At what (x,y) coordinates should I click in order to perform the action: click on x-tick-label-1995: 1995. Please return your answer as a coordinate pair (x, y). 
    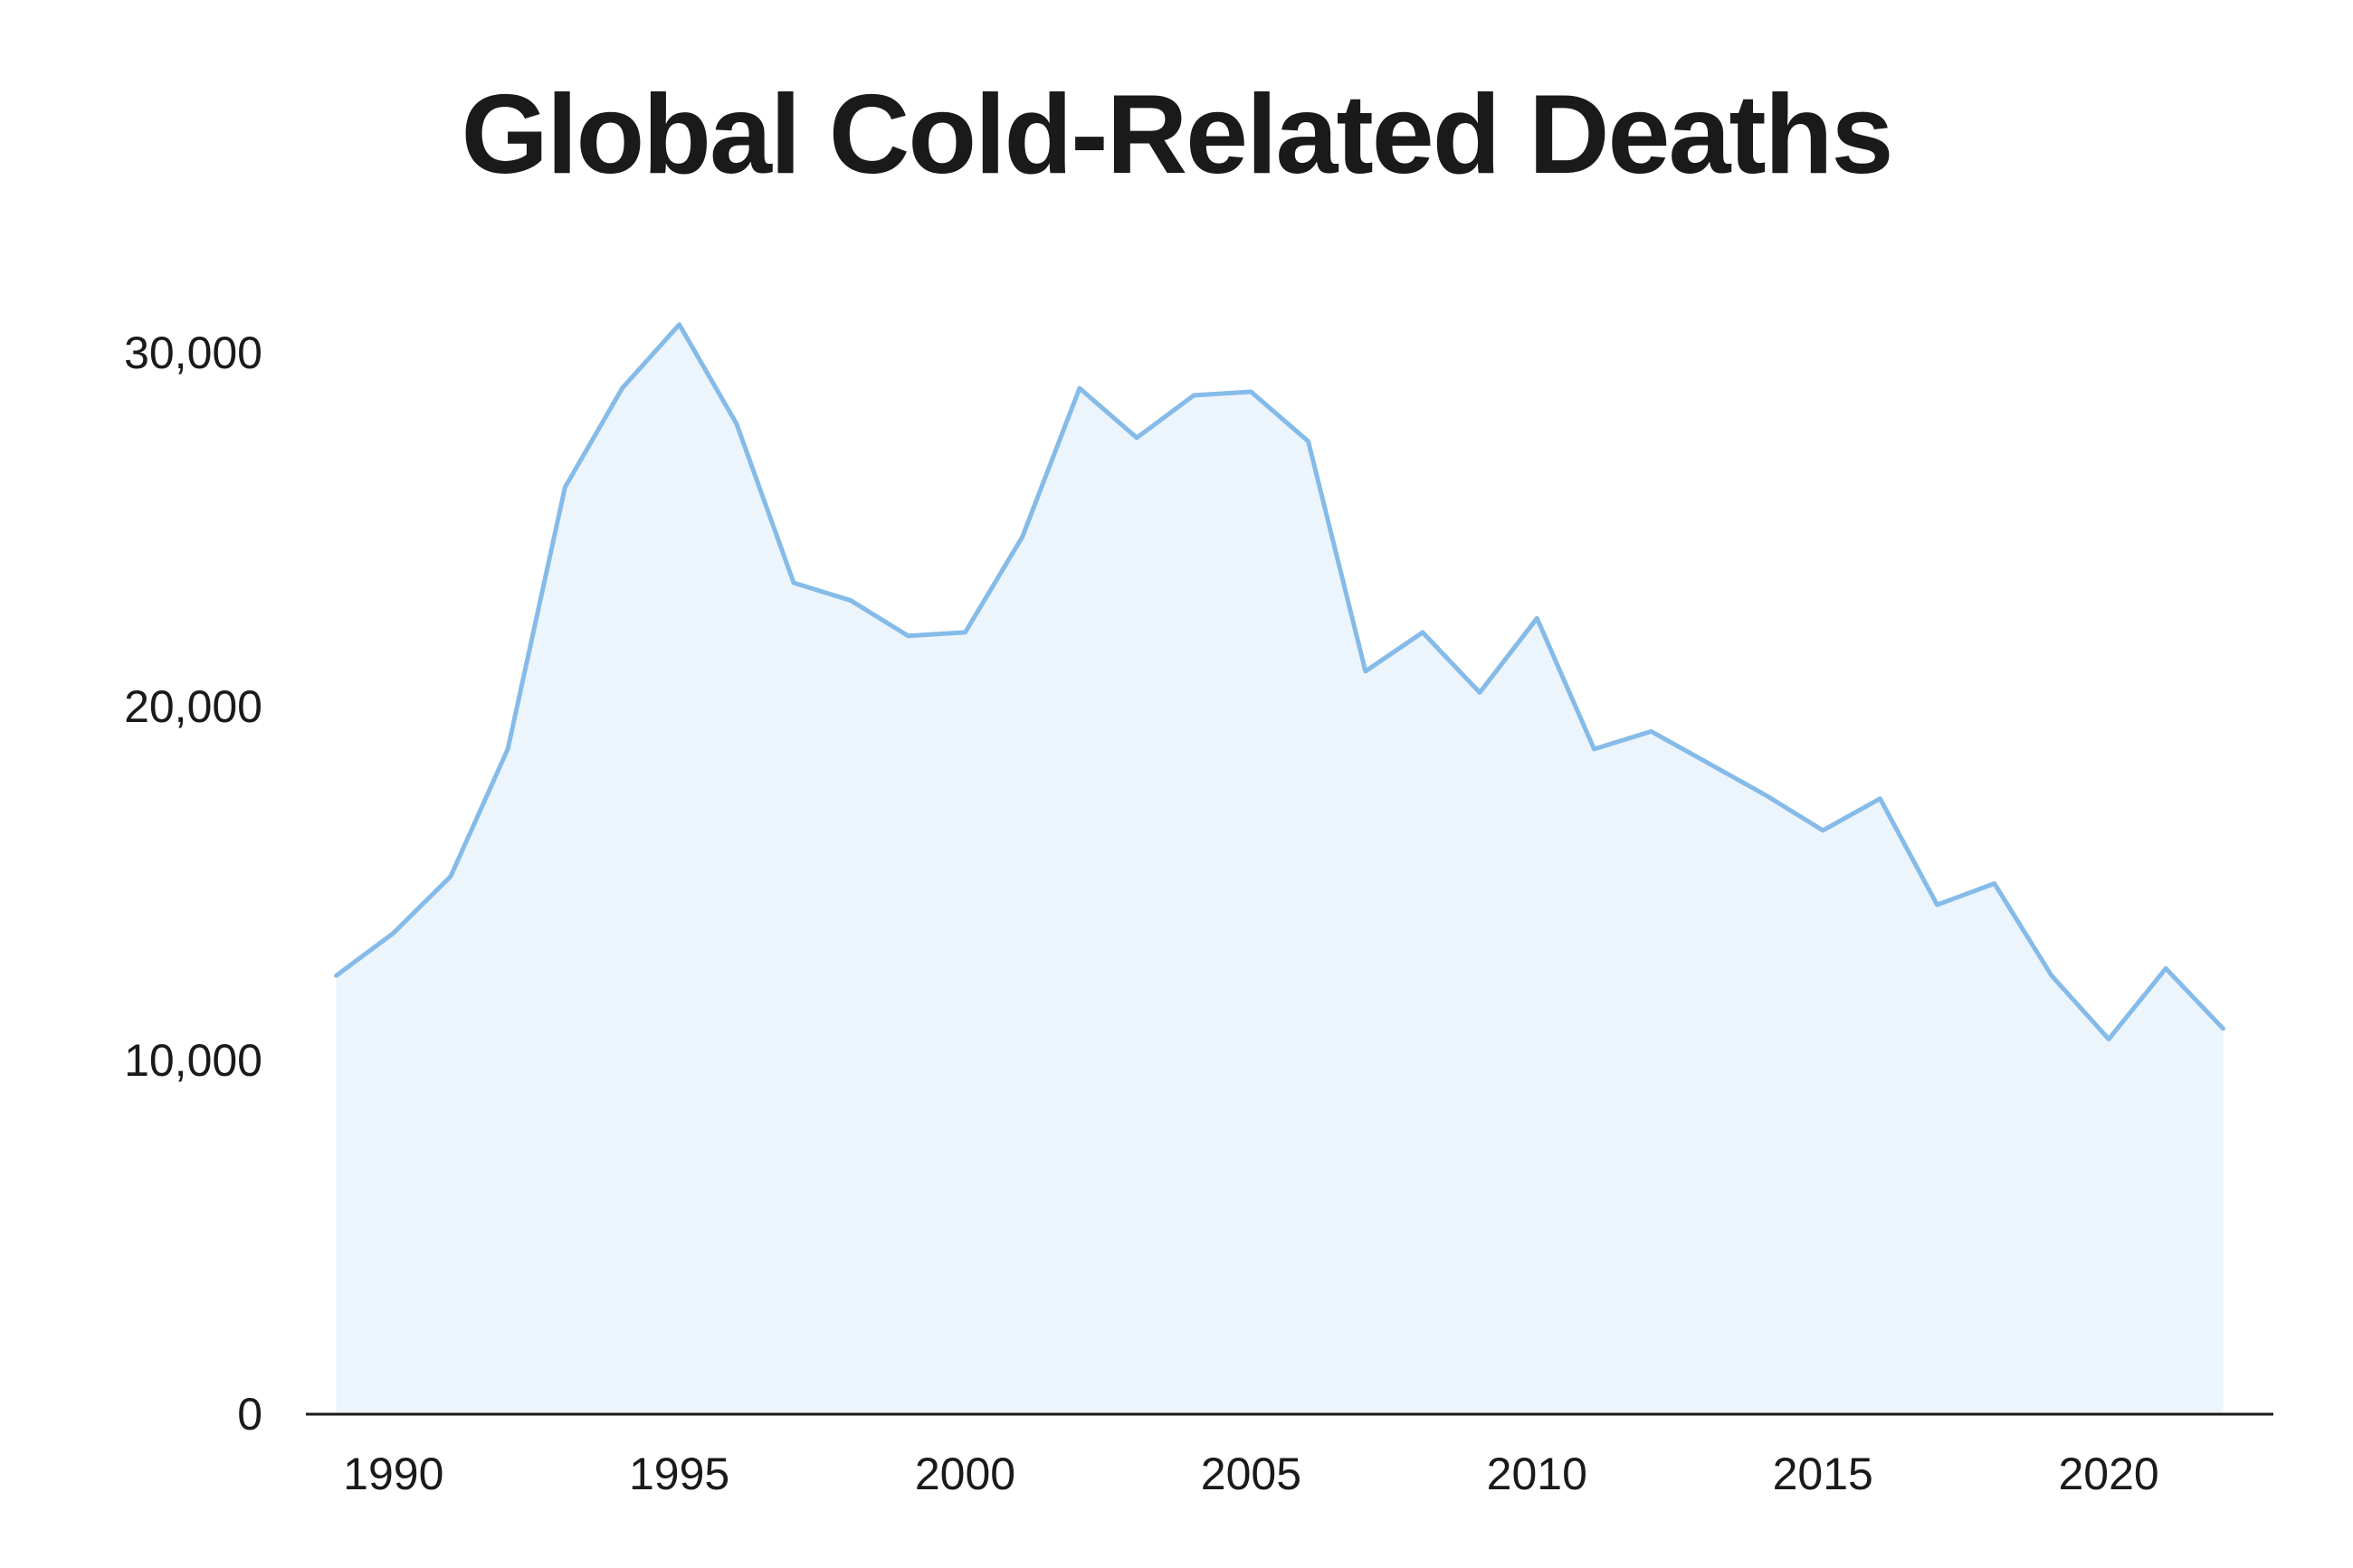
    Looking at the image, I should click on (679, 1474).